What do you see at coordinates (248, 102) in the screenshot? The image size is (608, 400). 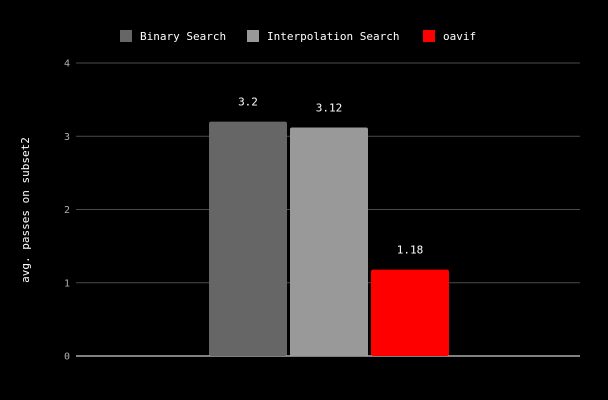 I see `data-label: 3.2` at bounding box center [248, 102].